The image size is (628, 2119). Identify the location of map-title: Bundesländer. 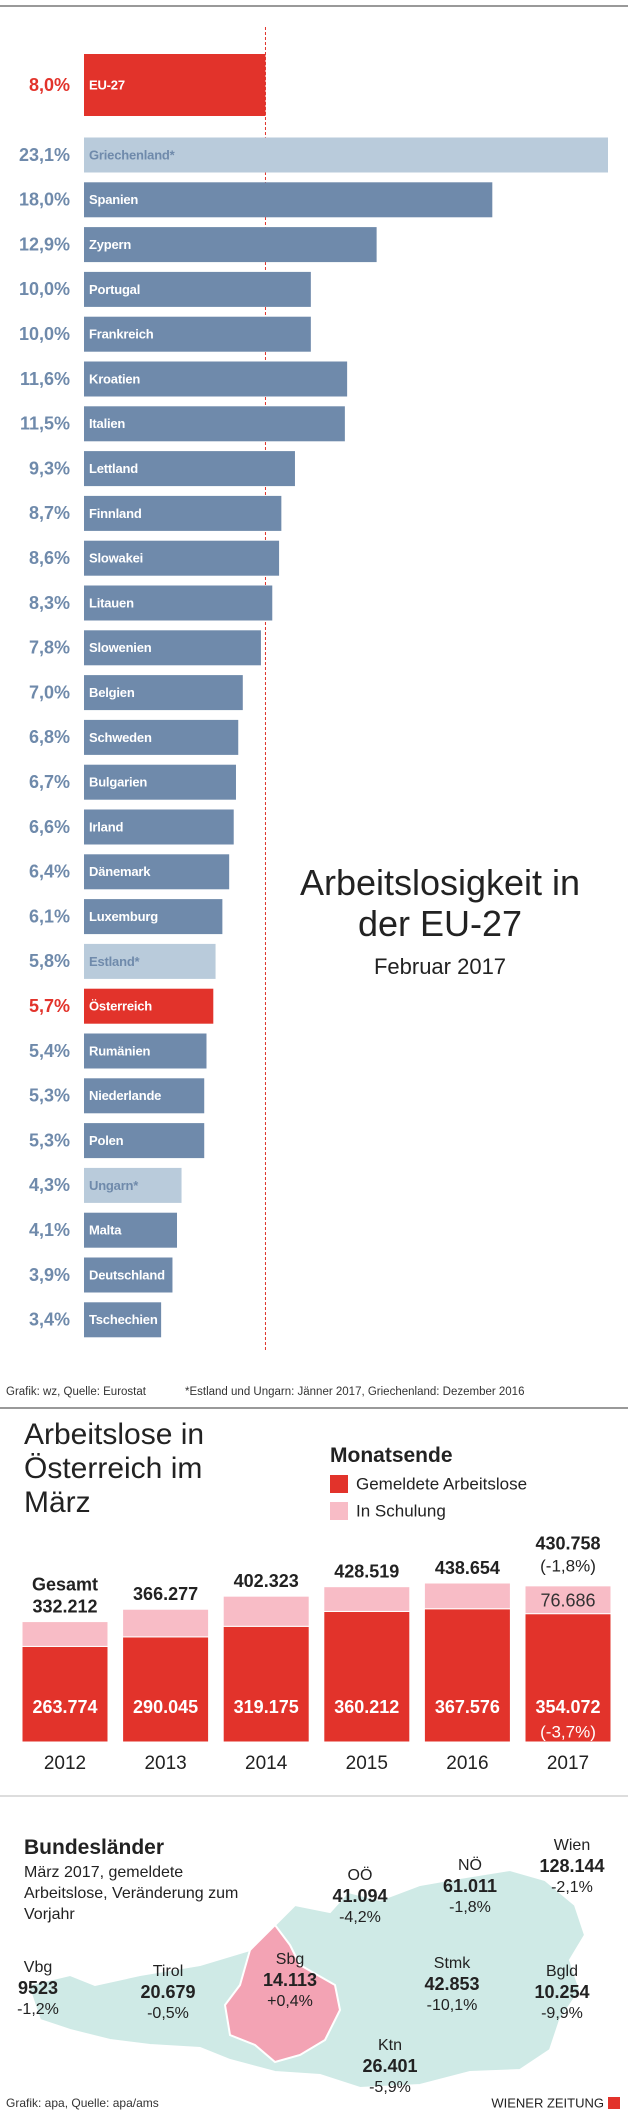
(94, 1847).